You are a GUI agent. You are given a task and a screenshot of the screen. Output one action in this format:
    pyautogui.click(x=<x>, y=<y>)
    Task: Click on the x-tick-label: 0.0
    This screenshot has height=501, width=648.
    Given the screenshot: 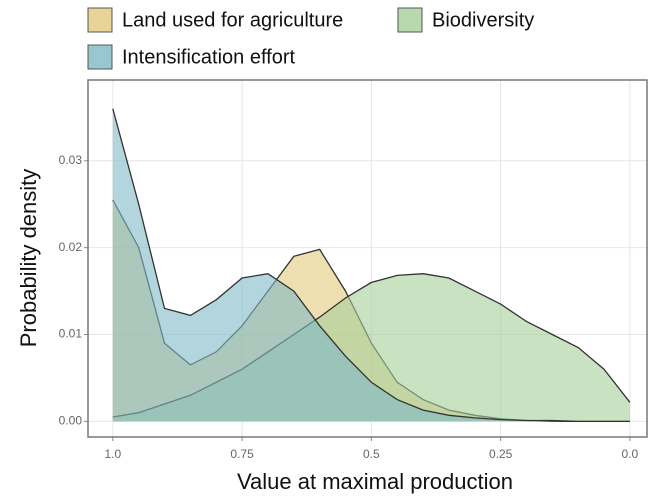 What is the action you would take?
    pyautogui.click(x=630, y=454)
    